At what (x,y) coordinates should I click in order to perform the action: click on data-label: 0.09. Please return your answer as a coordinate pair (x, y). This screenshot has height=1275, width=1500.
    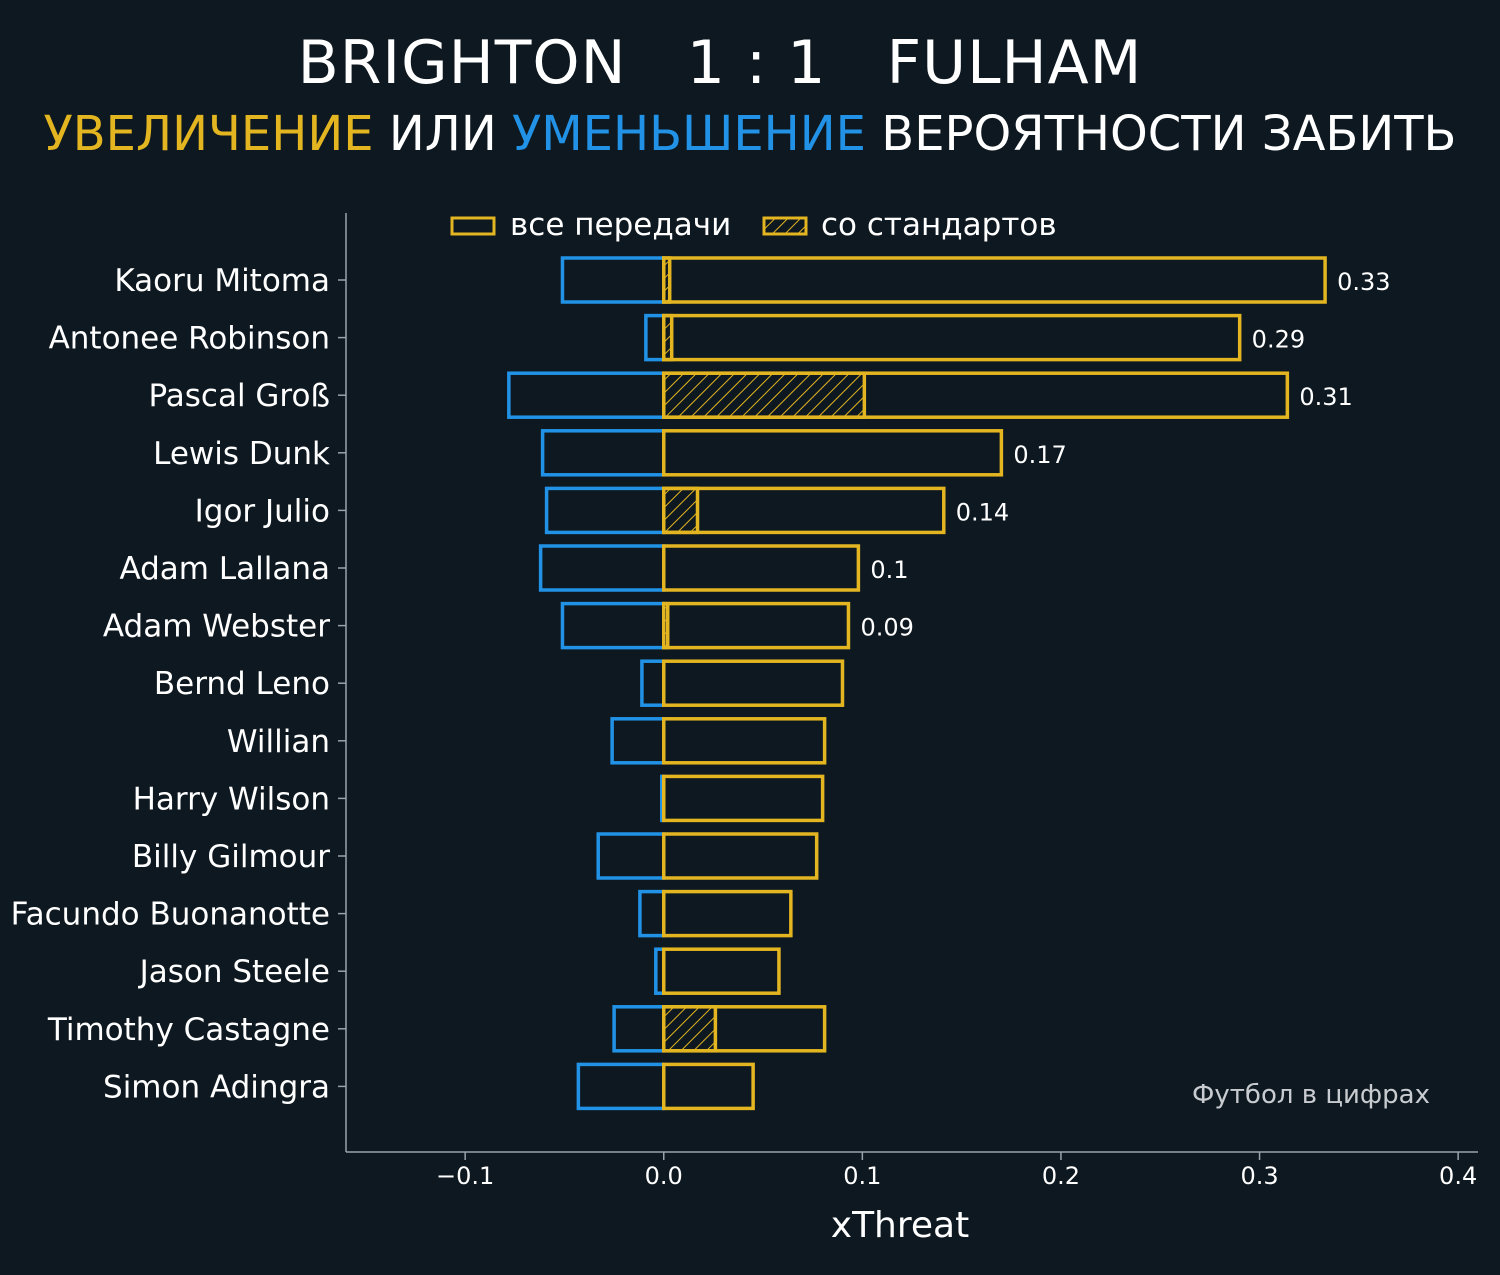
    Looking at the image, I should click on (886, 628).